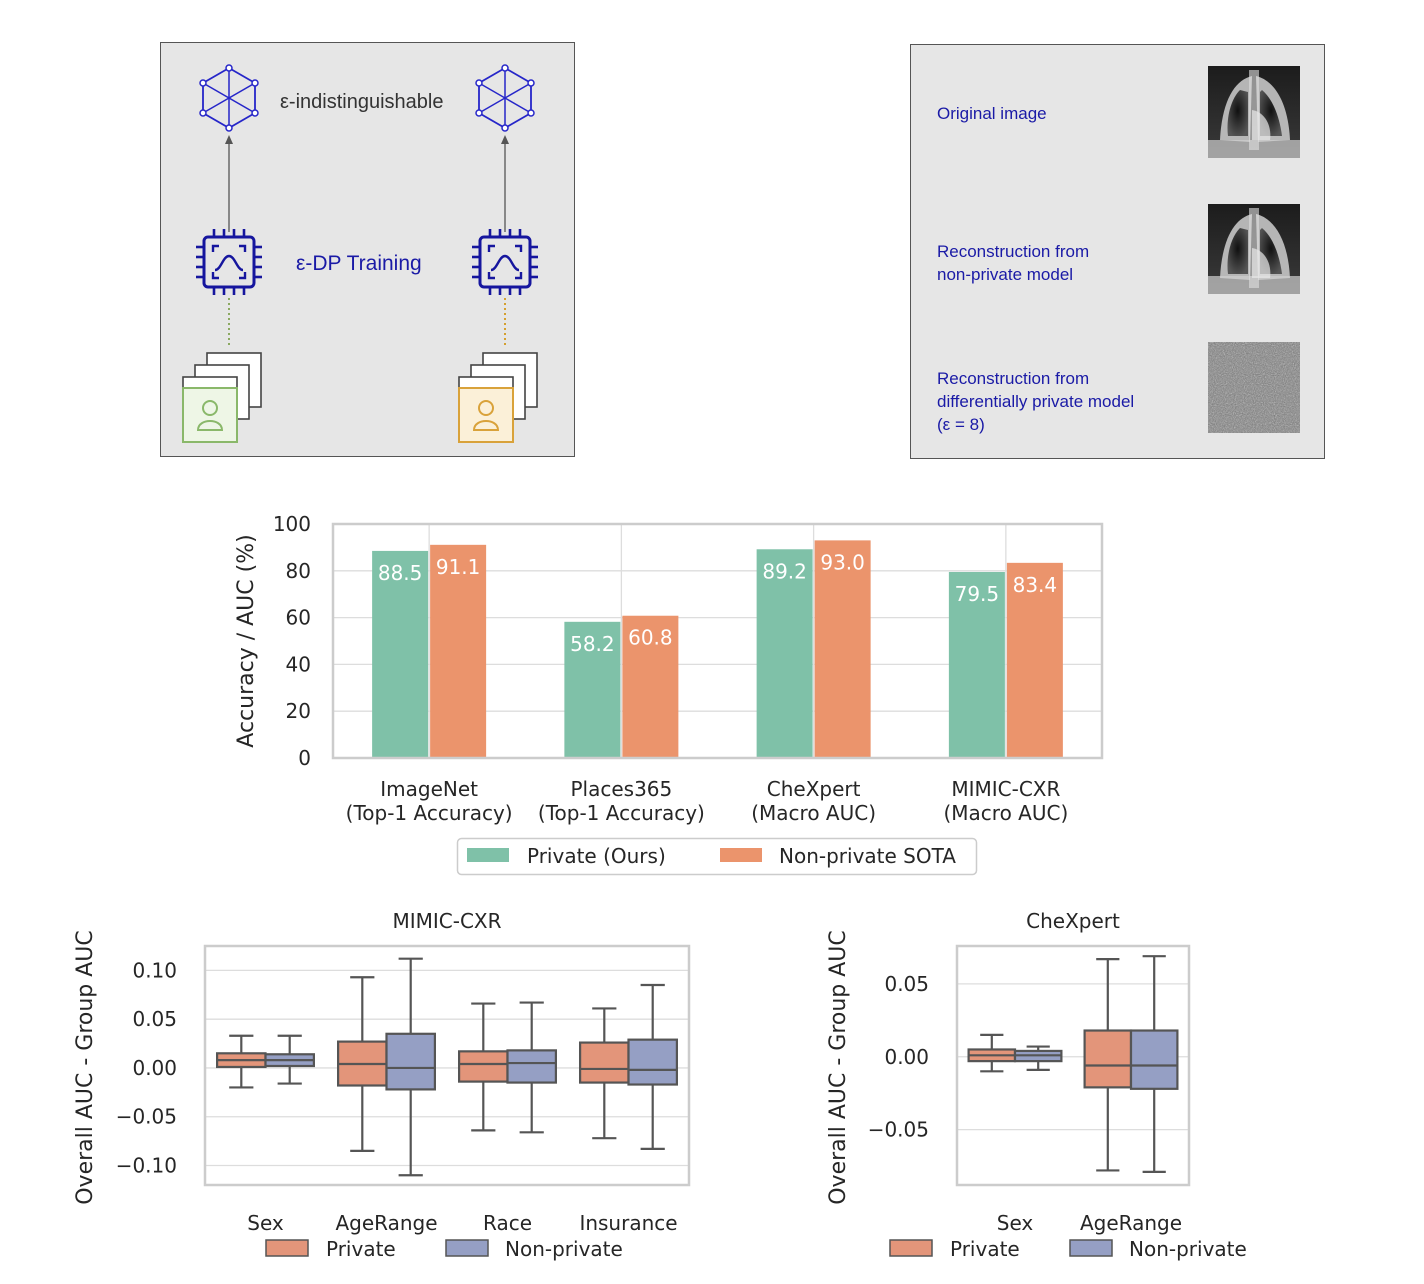 This screenshot has width=1424, height=1284. I want to click on box-y-tick-label: −0.10, so click(146, 1165).